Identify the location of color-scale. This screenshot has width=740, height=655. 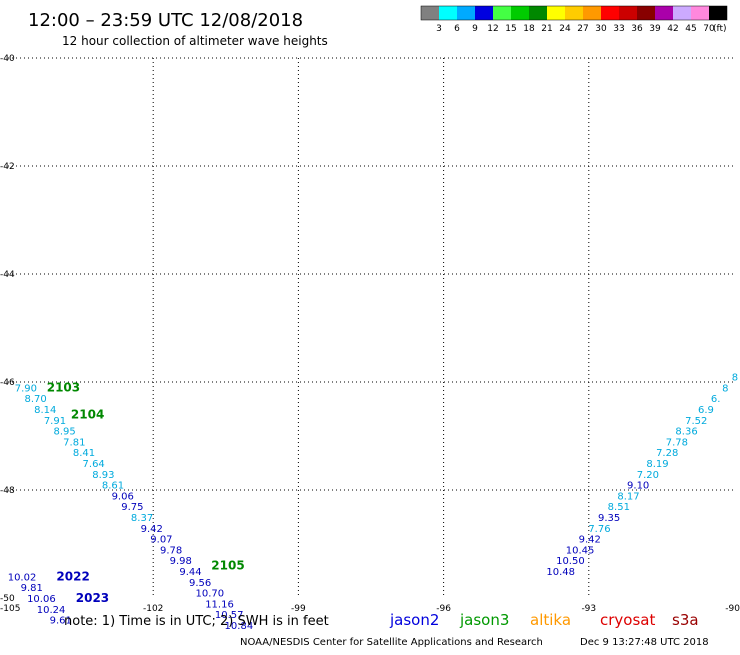
(574, 13).